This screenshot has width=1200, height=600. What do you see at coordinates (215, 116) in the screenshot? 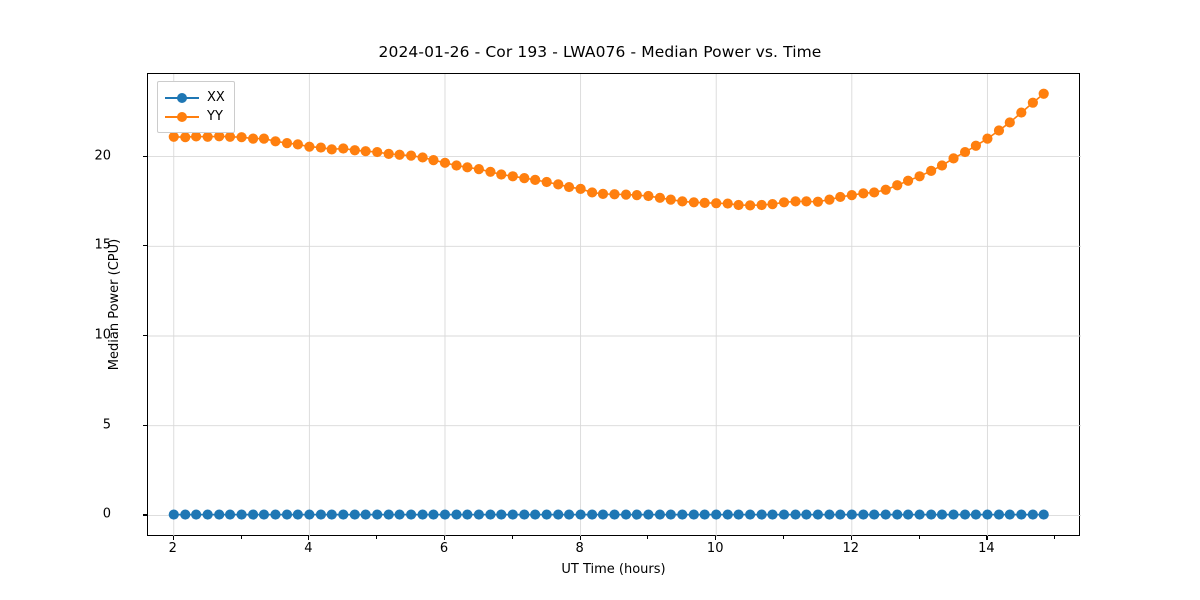
I see `legend-label-yy: YY` at bounding box center [215, 116].